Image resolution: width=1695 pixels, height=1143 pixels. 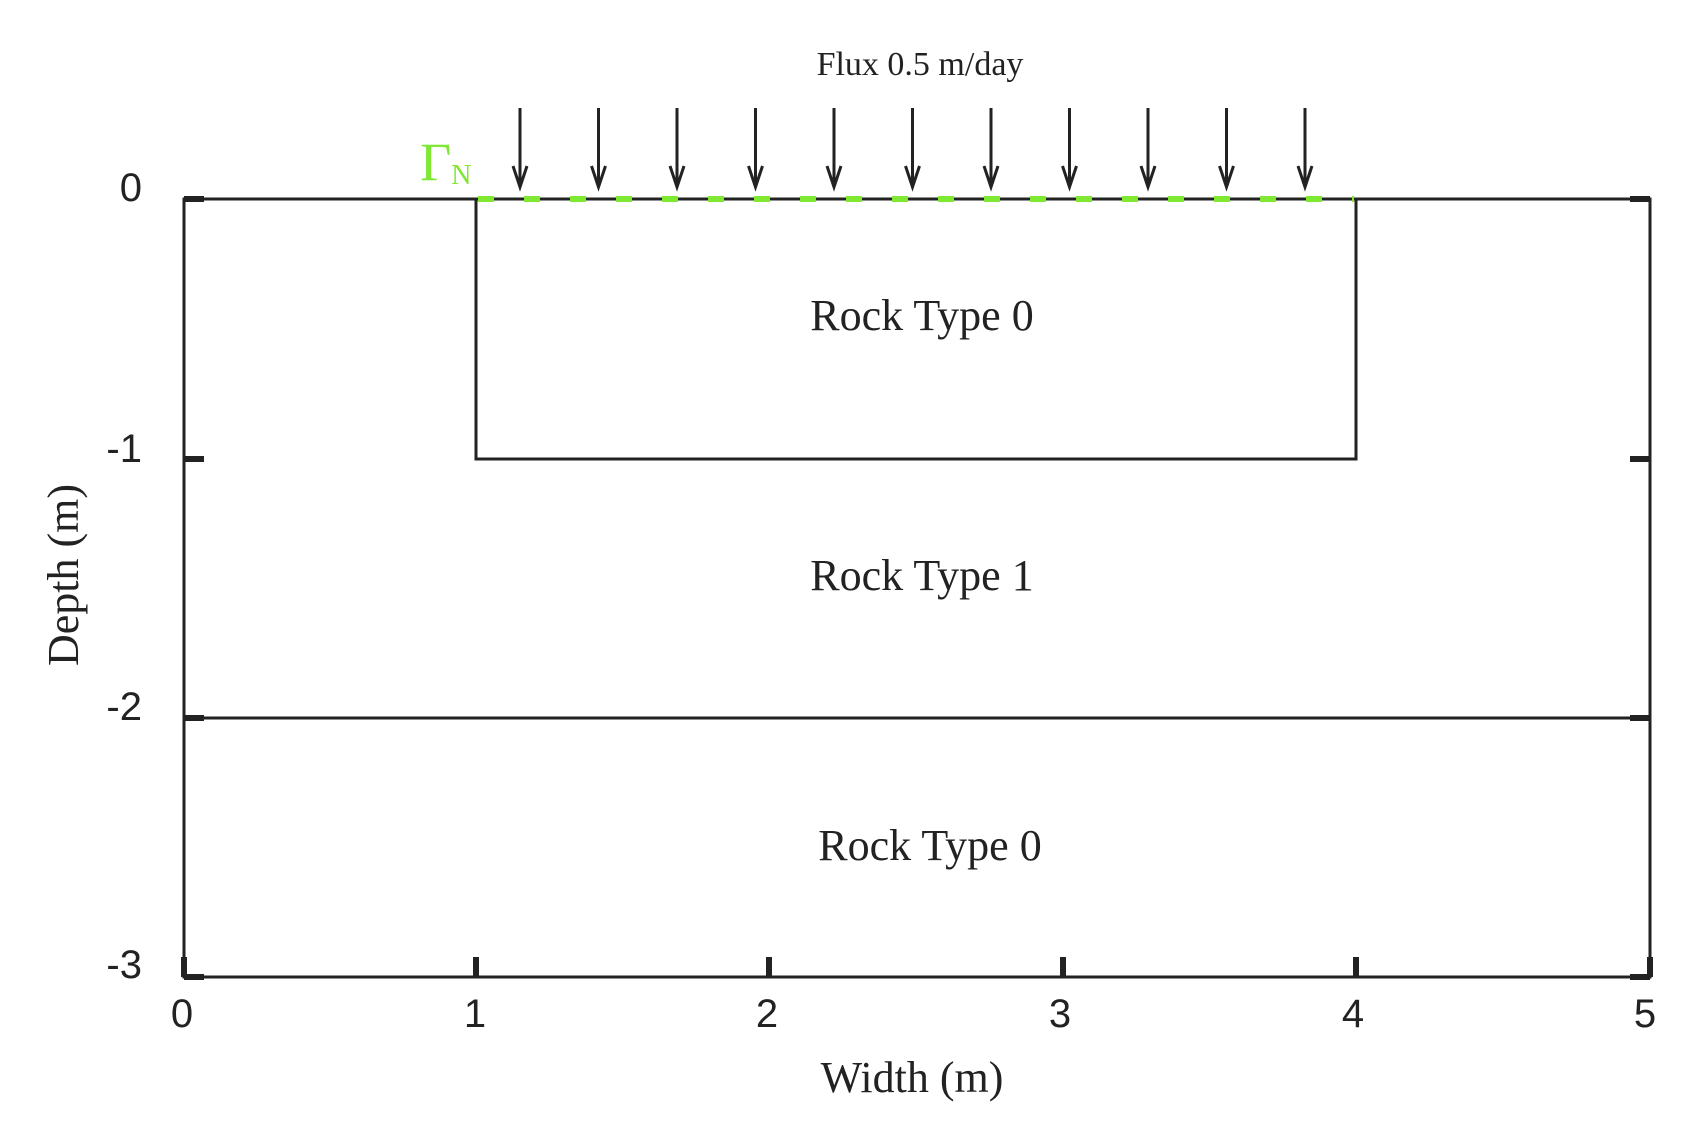 I want to click on x-tick-label: 4, so click(x=1353, y=1014).